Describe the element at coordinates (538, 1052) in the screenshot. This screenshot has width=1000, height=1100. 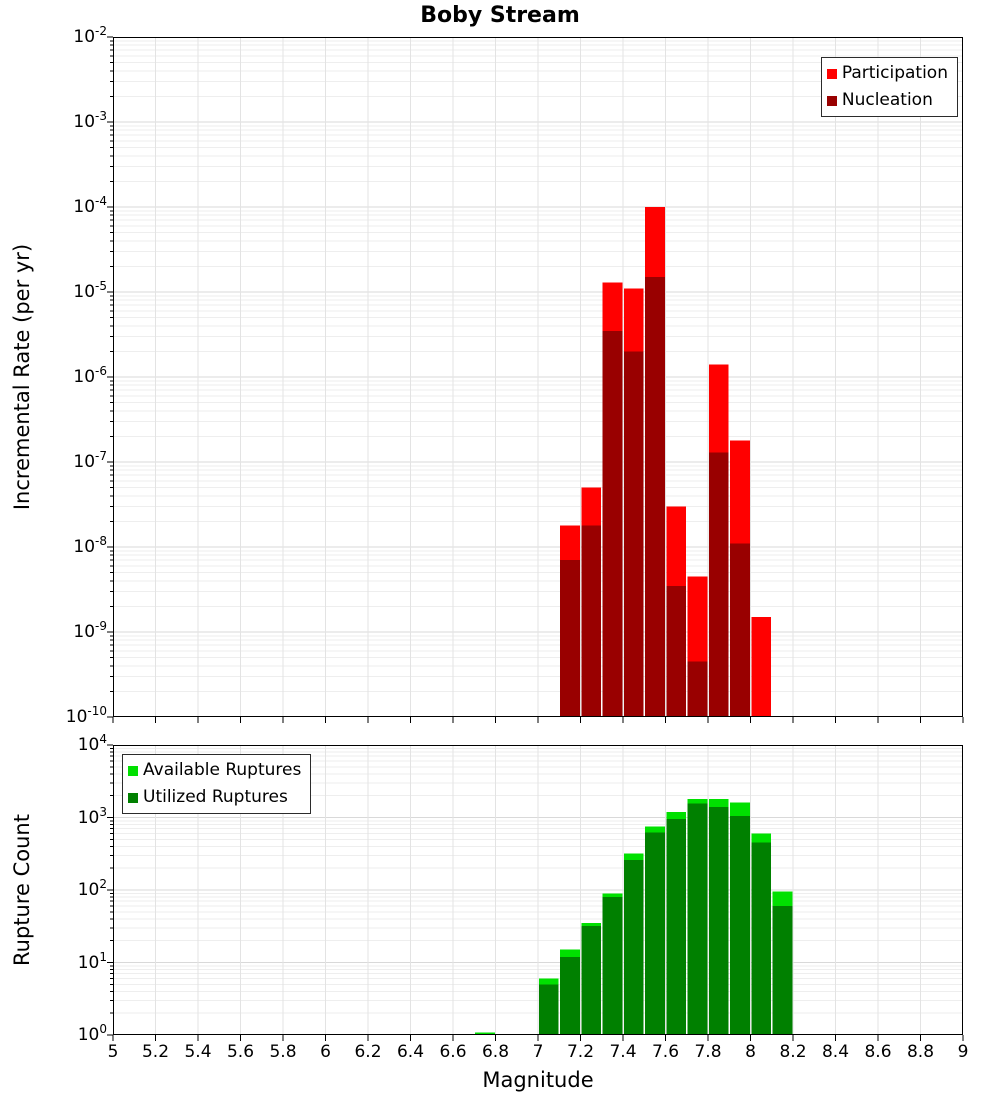
I see `x-tick-label: 7` at that location.